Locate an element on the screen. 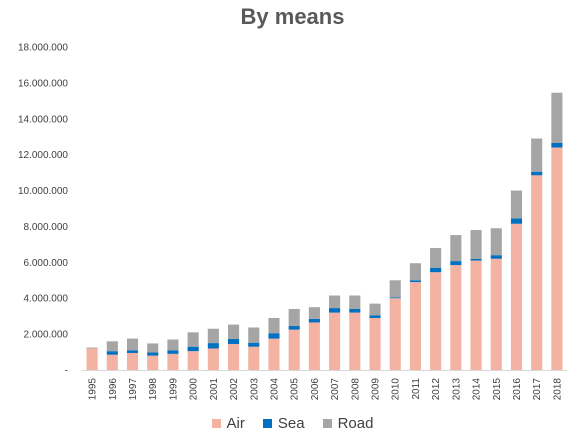  x-tick-label: 2008 is located at coordinates (355, 389).